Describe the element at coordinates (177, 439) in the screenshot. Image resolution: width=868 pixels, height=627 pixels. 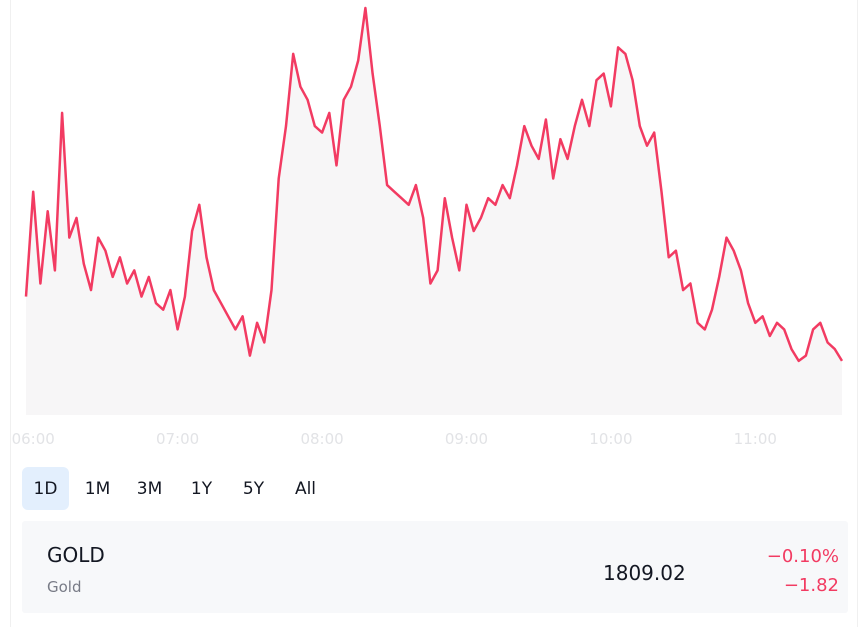
I see `x-tick-label: 07:00` at that location.